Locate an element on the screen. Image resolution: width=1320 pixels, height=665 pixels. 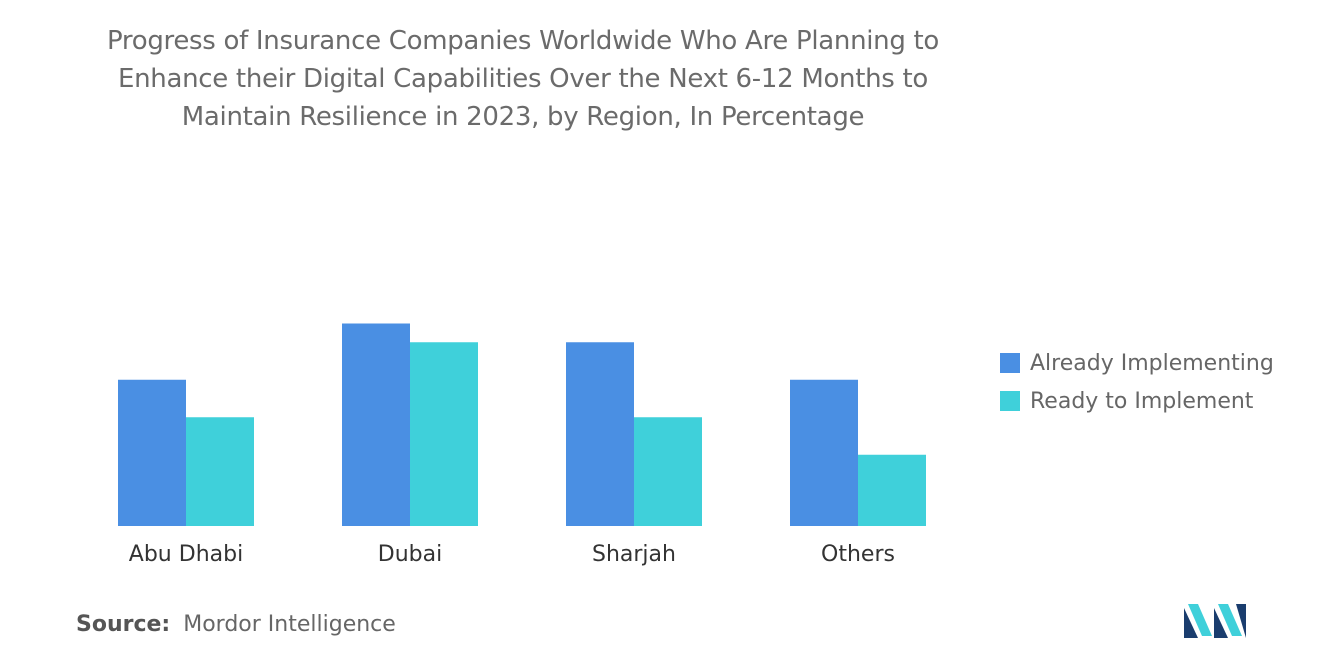
bar-others-already-implementing is located at coordinates (824, 452).